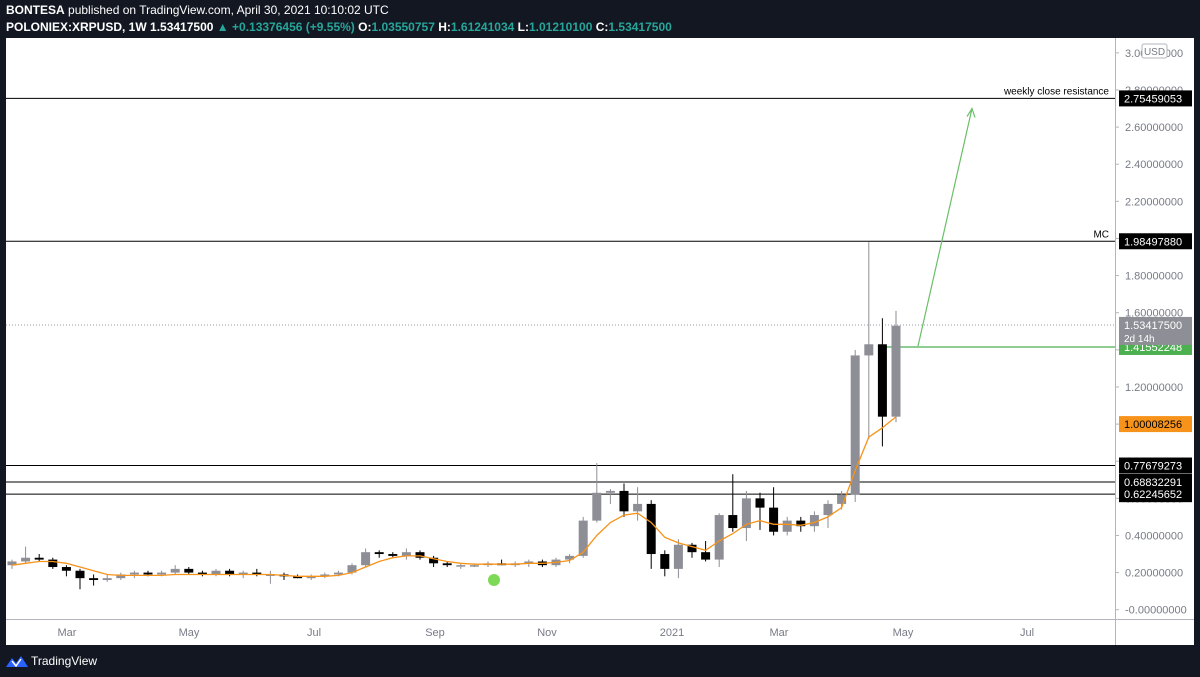 This screenshot has height=677, width=1200. What do you see at coordinates (189, 633) in the screenshot?
I see `time-tick-label: May` at bounding box center [189, 633].